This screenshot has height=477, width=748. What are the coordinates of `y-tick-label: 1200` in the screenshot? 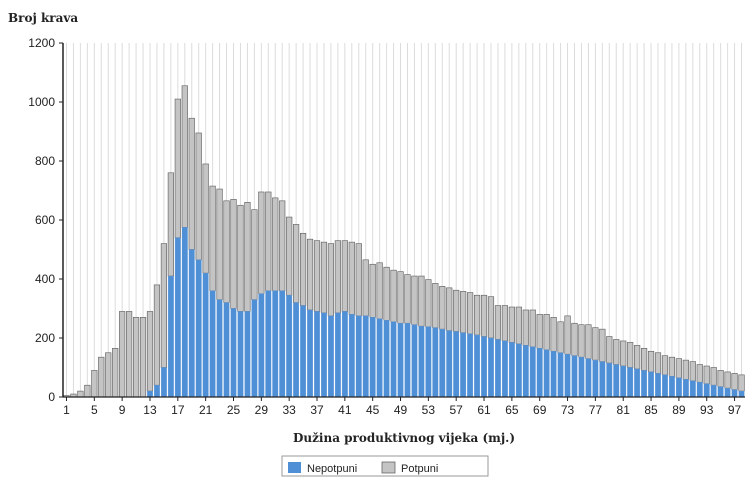 It's located at (41, 43).